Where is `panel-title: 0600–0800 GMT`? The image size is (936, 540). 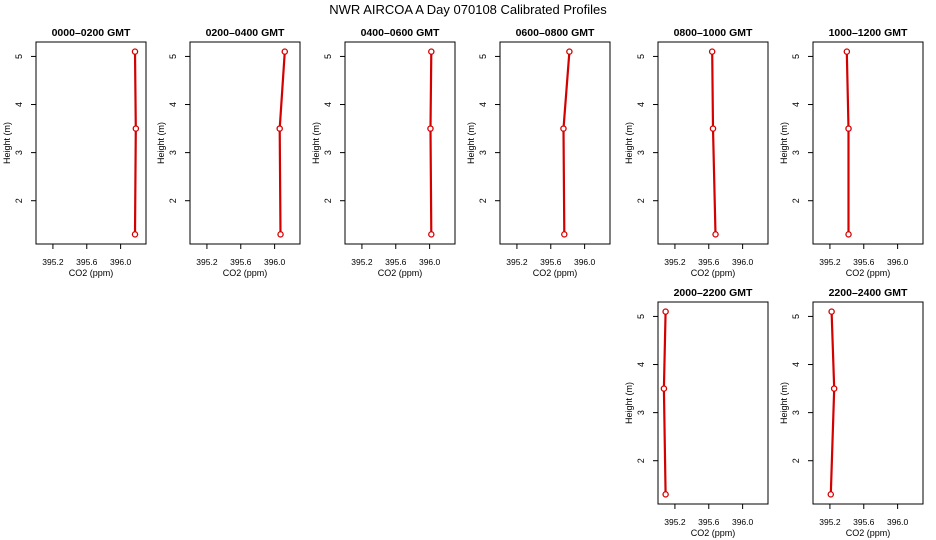
panel-title: 0600–0800 GMT is located at coordinates (555, 33).